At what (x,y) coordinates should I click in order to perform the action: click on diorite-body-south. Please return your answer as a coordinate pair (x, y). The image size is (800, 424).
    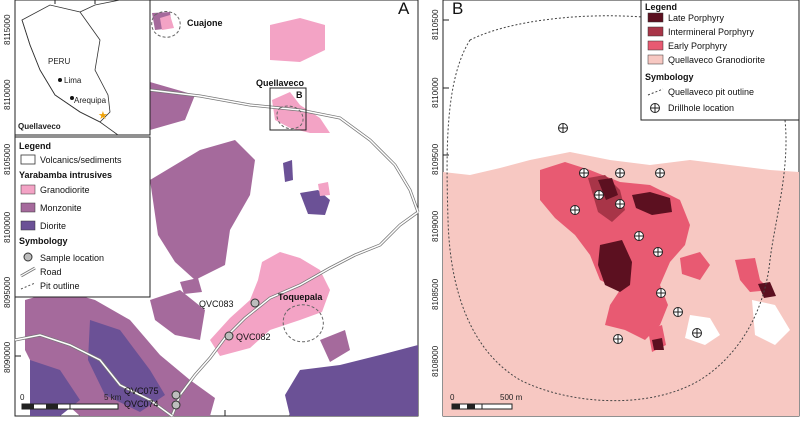
    Looking at the image, I should click on (126, 366).